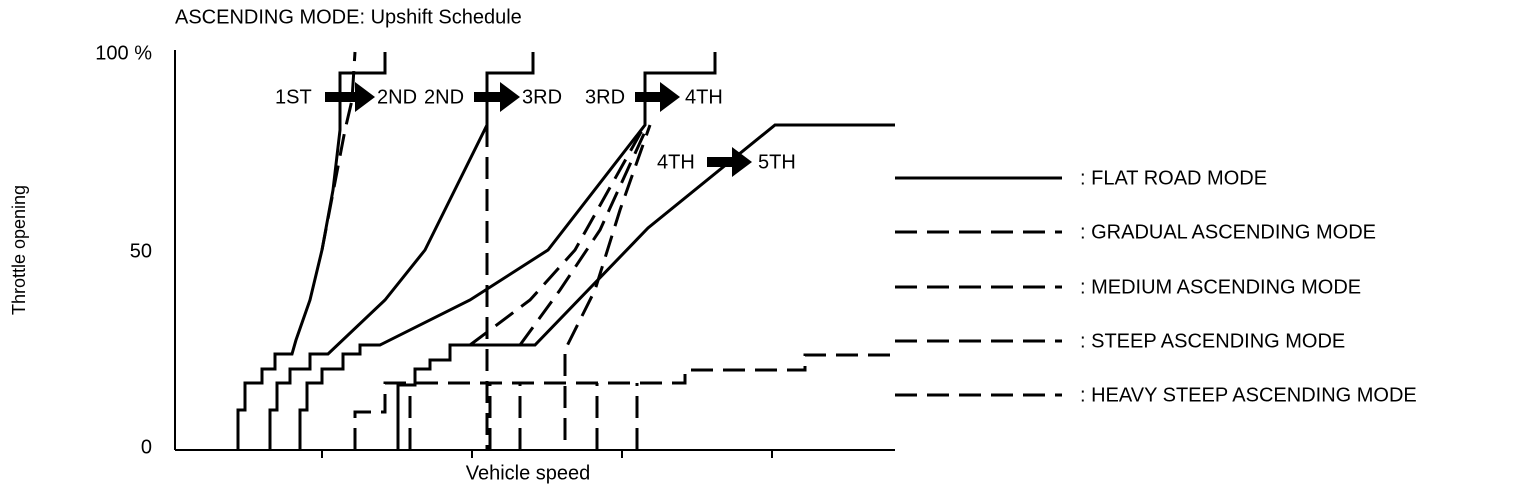 This screenshot has width=1536, height=496. I want to click on legend-label: : FLAT ROAD MODE, so click(1173, 178).